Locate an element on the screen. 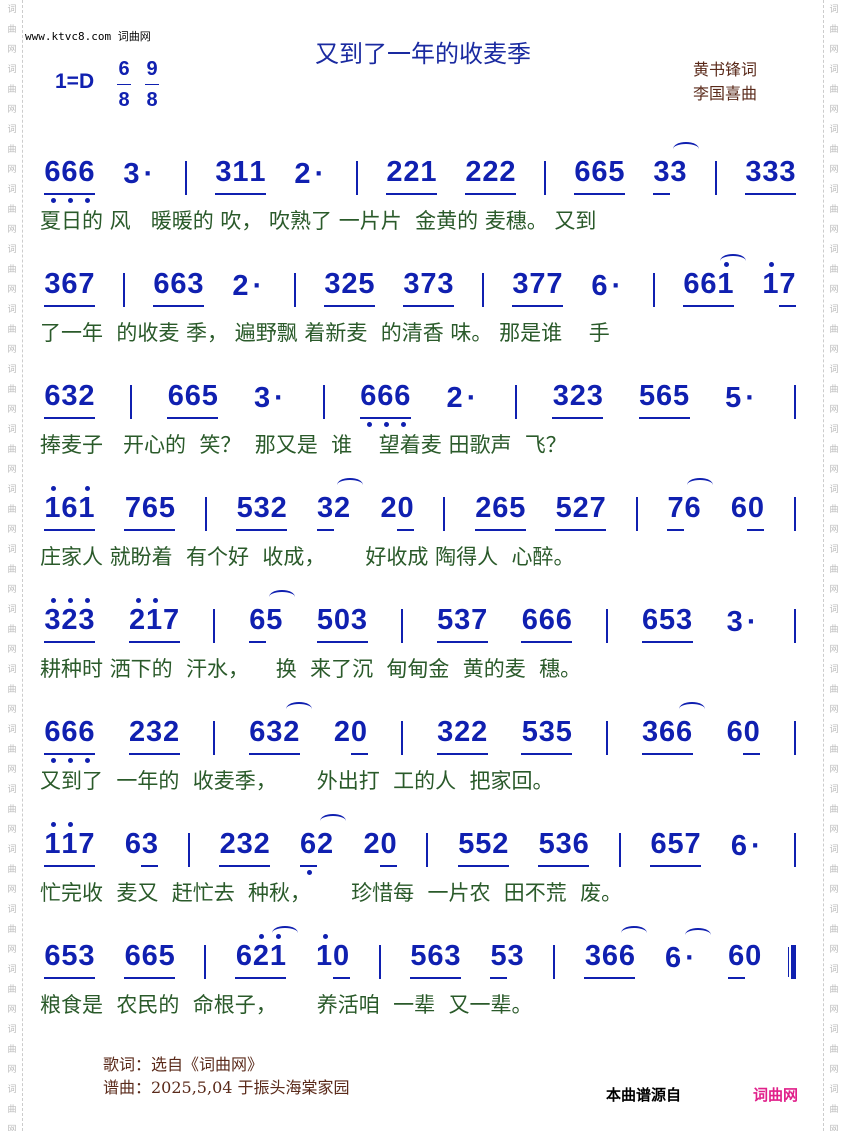 The image size is (846, 1131). note: 0 is located at coordinates (752, 735).